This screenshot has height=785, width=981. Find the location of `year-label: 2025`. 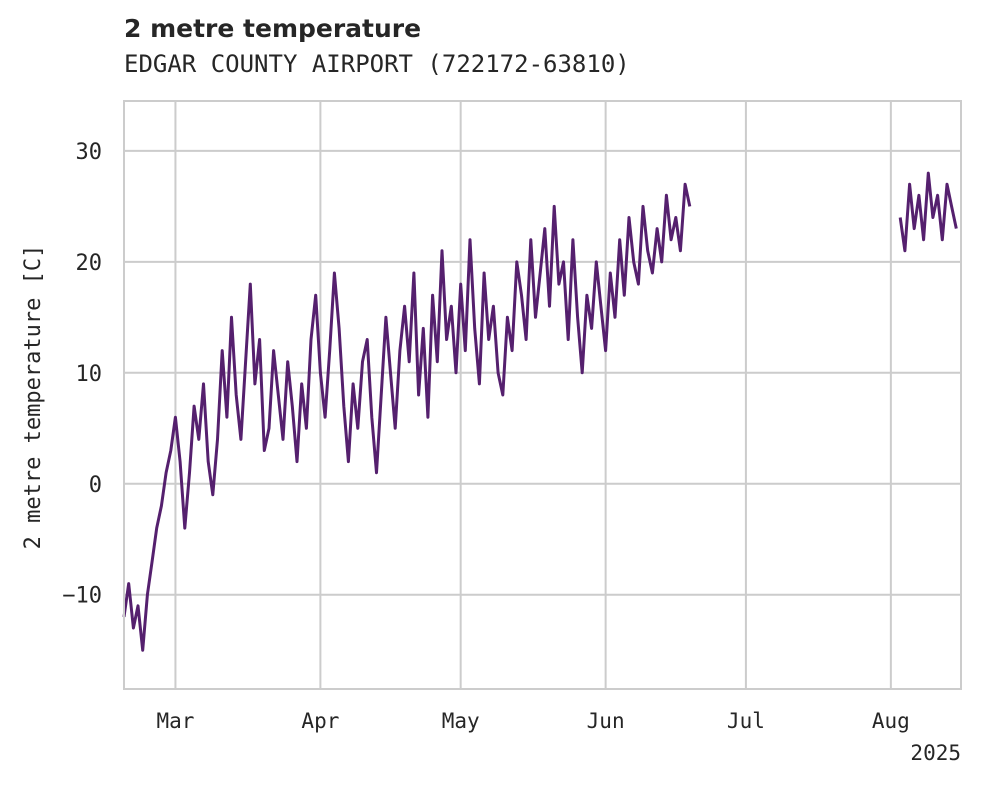

year-label: 2025 is located at coordinates (935, 753).